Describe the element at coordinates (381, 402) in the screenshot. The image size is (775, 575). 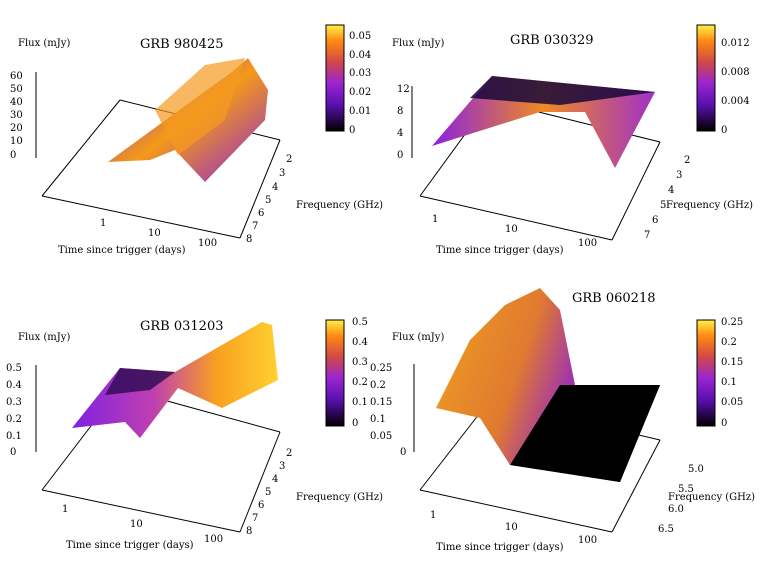
I see `z-tick-label: 0.15` at that location.